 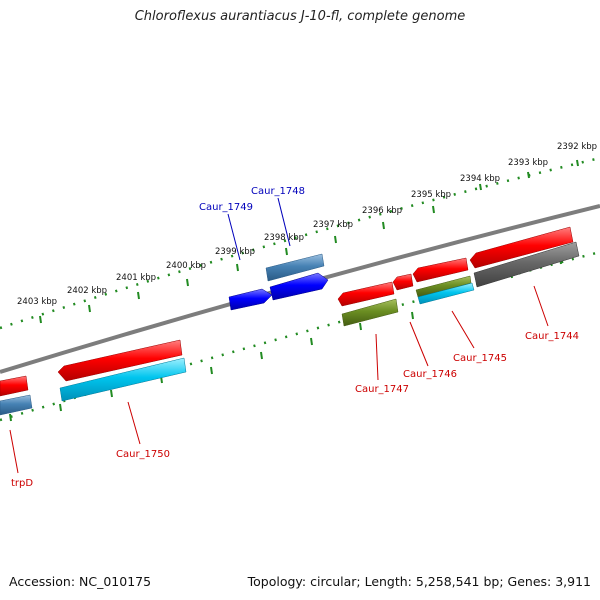 I want to click on scale-label: 2399 kbp, so click(x=235, y=252).